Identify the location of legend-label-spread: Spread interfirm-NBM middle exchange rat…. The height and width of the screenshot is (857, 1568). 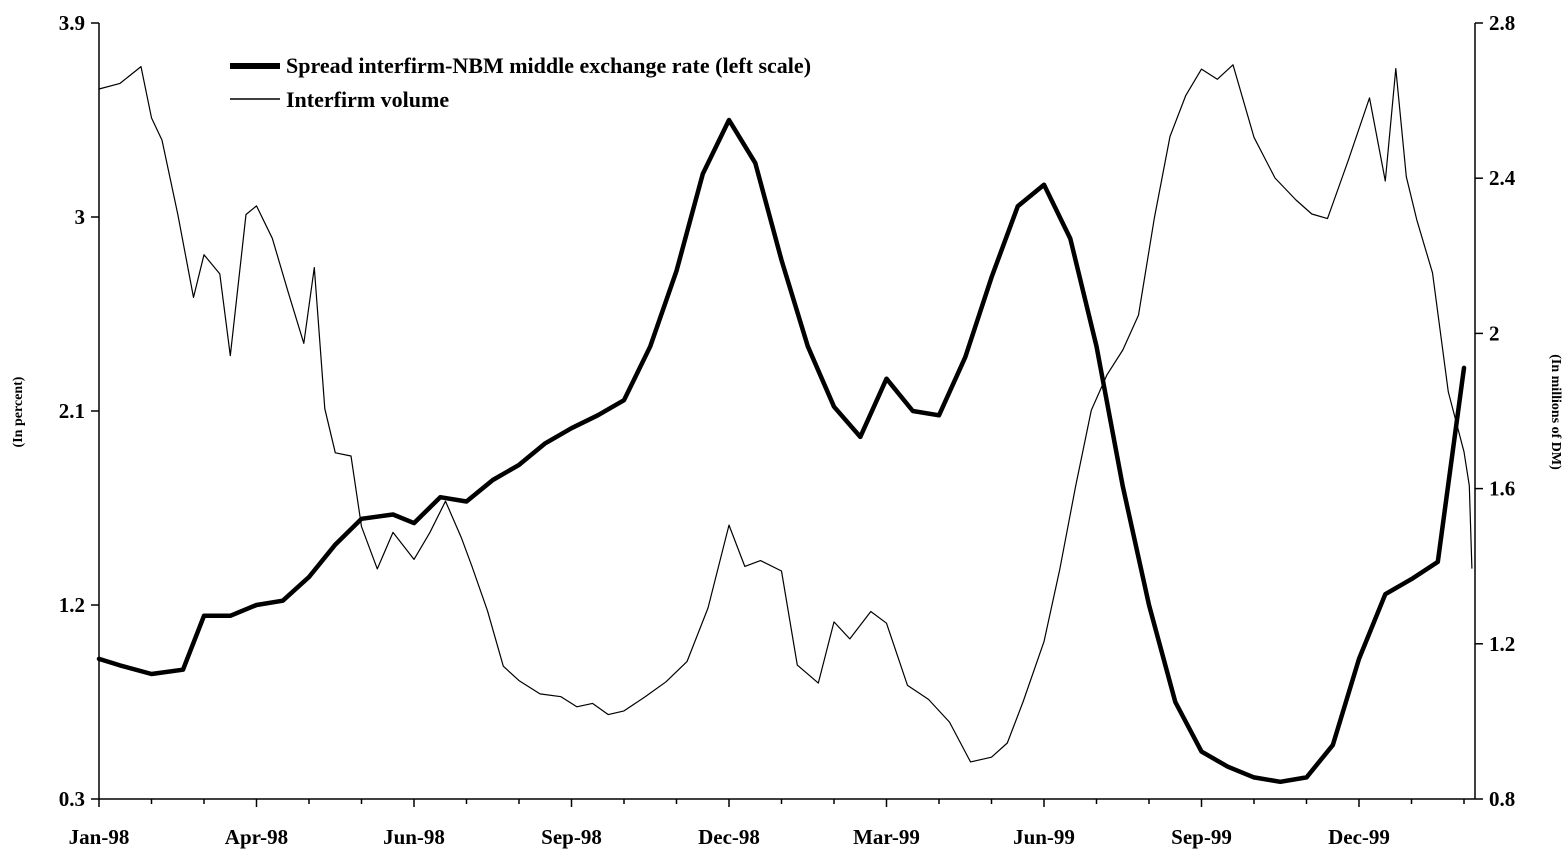
(548, 65).